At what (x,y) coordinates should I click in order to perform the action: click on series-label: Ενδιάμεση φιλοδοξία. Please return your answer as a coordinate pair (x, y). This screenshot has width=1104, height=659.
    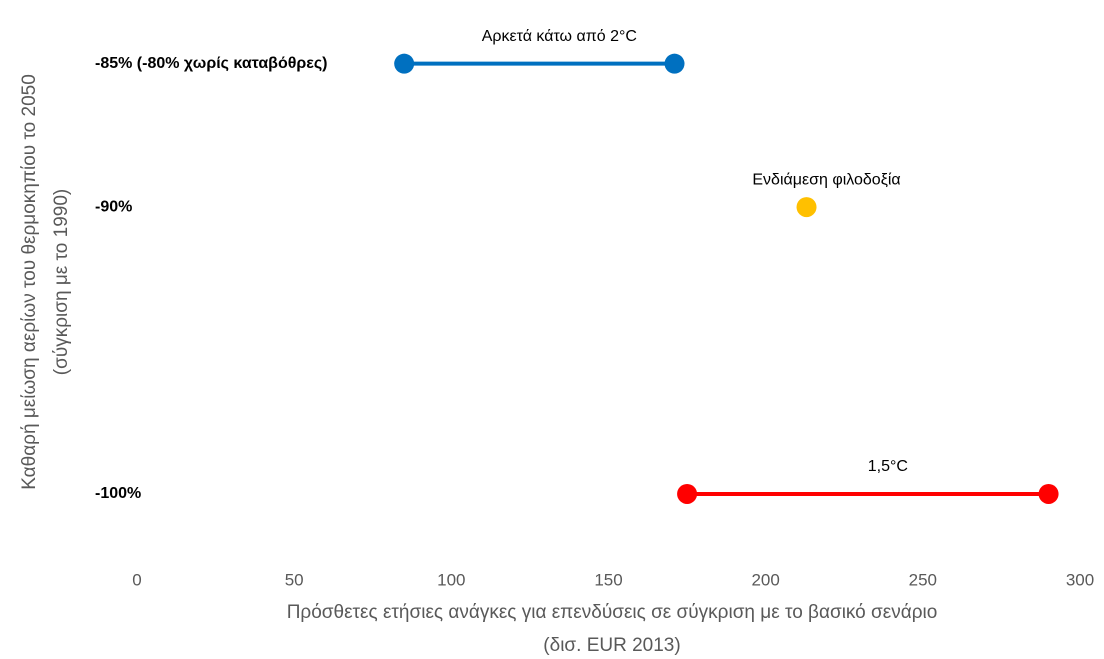
    Looking at the image, I should click on (826, 179).